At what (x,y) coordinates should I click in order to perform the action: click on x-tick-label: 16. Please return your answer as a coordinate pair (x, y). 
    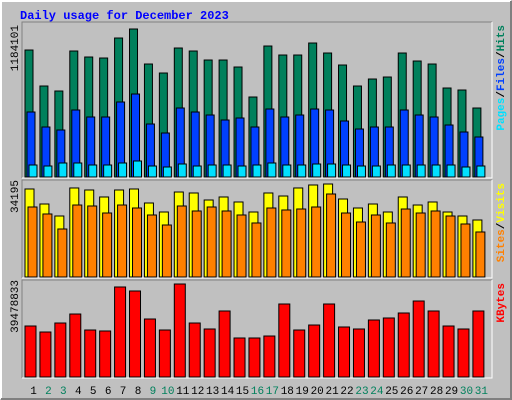
    Looking at the image, I should click on (257, 392).